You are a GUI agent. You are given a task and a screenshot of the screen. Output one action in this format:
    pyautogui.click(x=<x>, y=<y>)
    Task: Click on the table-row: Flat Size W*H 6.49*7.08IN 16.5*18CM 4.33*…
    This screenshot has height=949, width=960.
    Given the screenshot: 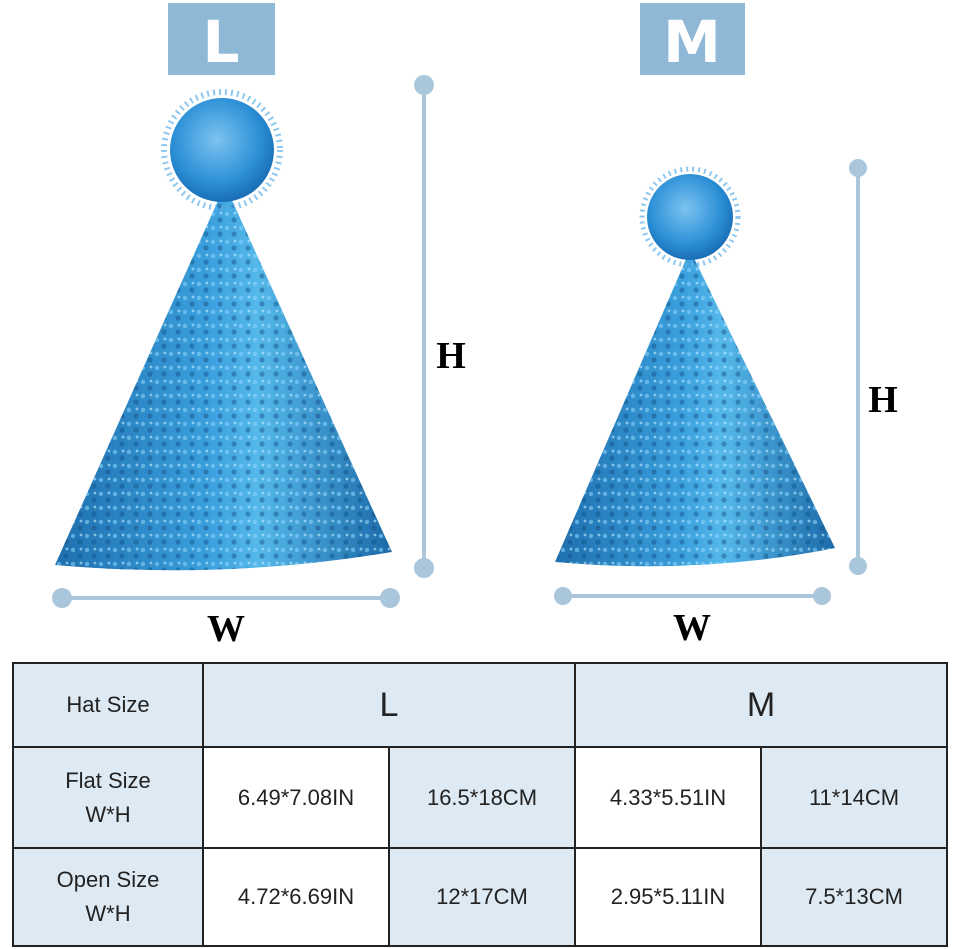 What is the action you would take?
    pyautogui.click(x=480, y=797)
    